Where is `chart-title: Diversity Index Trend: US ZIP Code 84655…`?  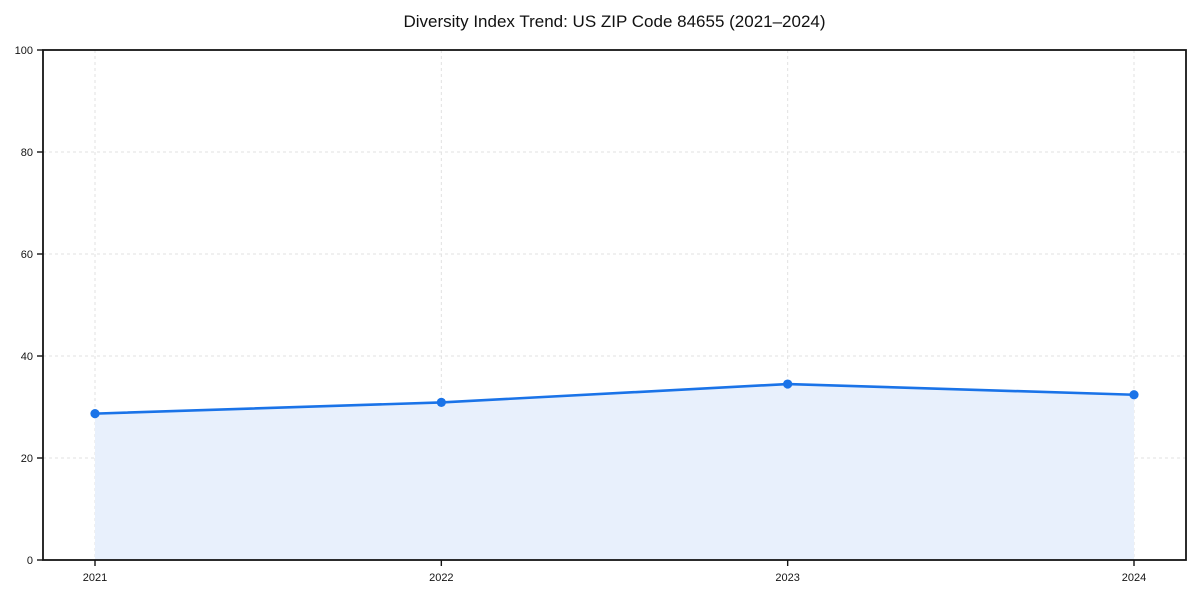 chart-title: Diversity Index Trend: US ZIP Code 84655… is located at coordinates (614, 21).